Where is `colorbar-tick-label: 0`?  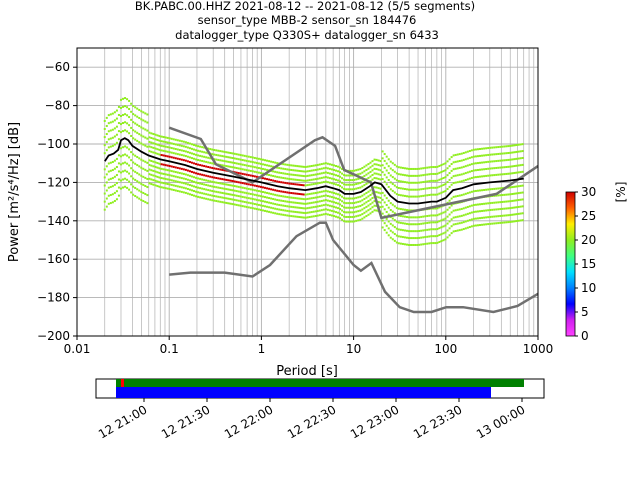 colorbar-tick-label: 0 is located at coordinates (585, 336).